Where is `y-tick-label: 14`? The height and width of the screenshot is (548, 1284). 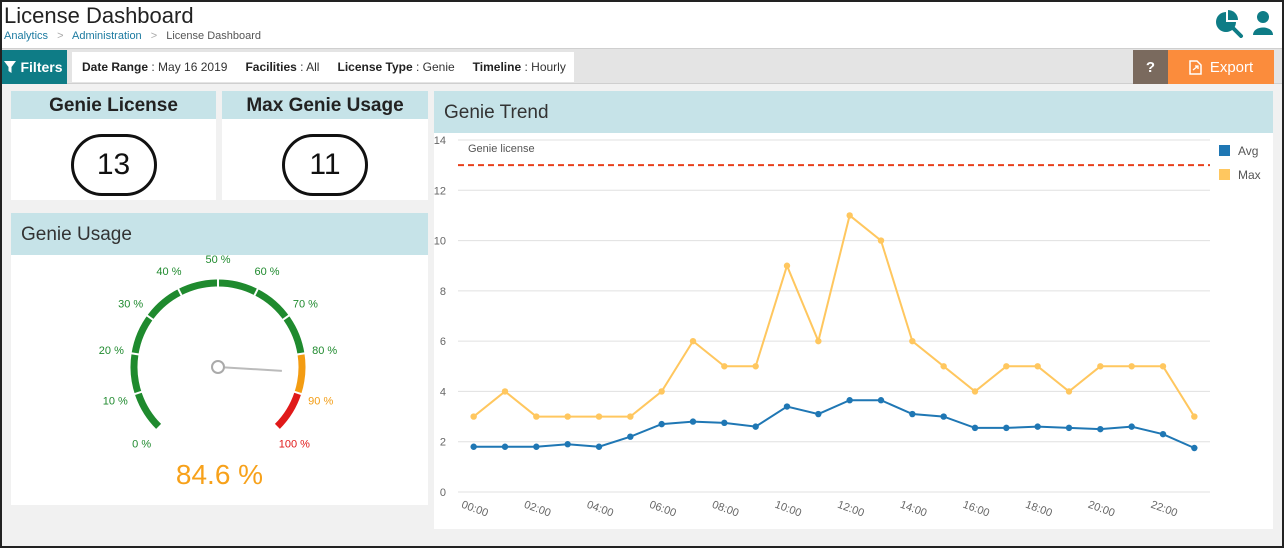
y-tick-label: 14 is located at coordinates (440, 141).